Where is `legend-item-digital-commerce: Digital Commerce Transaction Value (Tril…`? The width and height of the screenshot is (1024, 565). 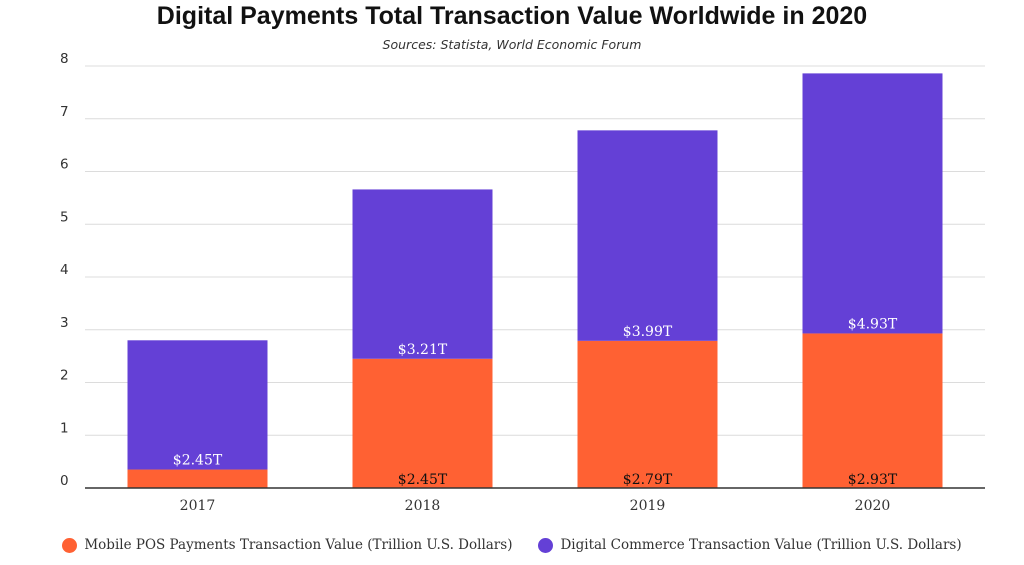
legend-item-digital-commerce: Digital Commerce Transaction Value (Tril… is located at coordinates (750, 545).